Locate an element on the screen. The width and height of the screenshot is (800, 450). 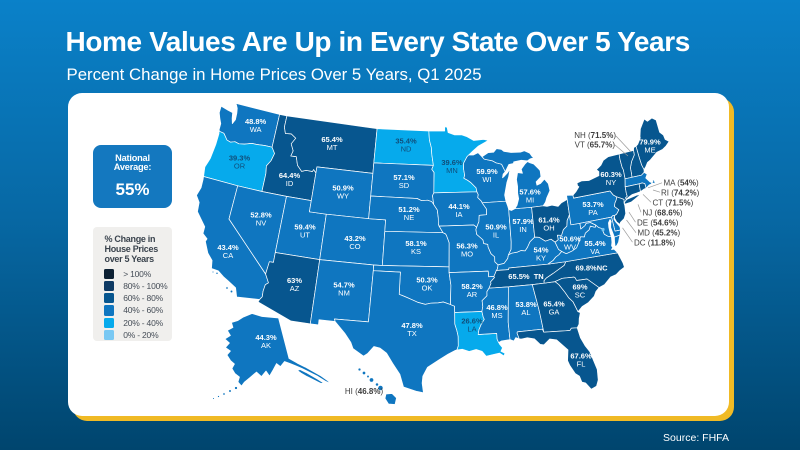
svg-text: NY is located at coordinates (611, 182).